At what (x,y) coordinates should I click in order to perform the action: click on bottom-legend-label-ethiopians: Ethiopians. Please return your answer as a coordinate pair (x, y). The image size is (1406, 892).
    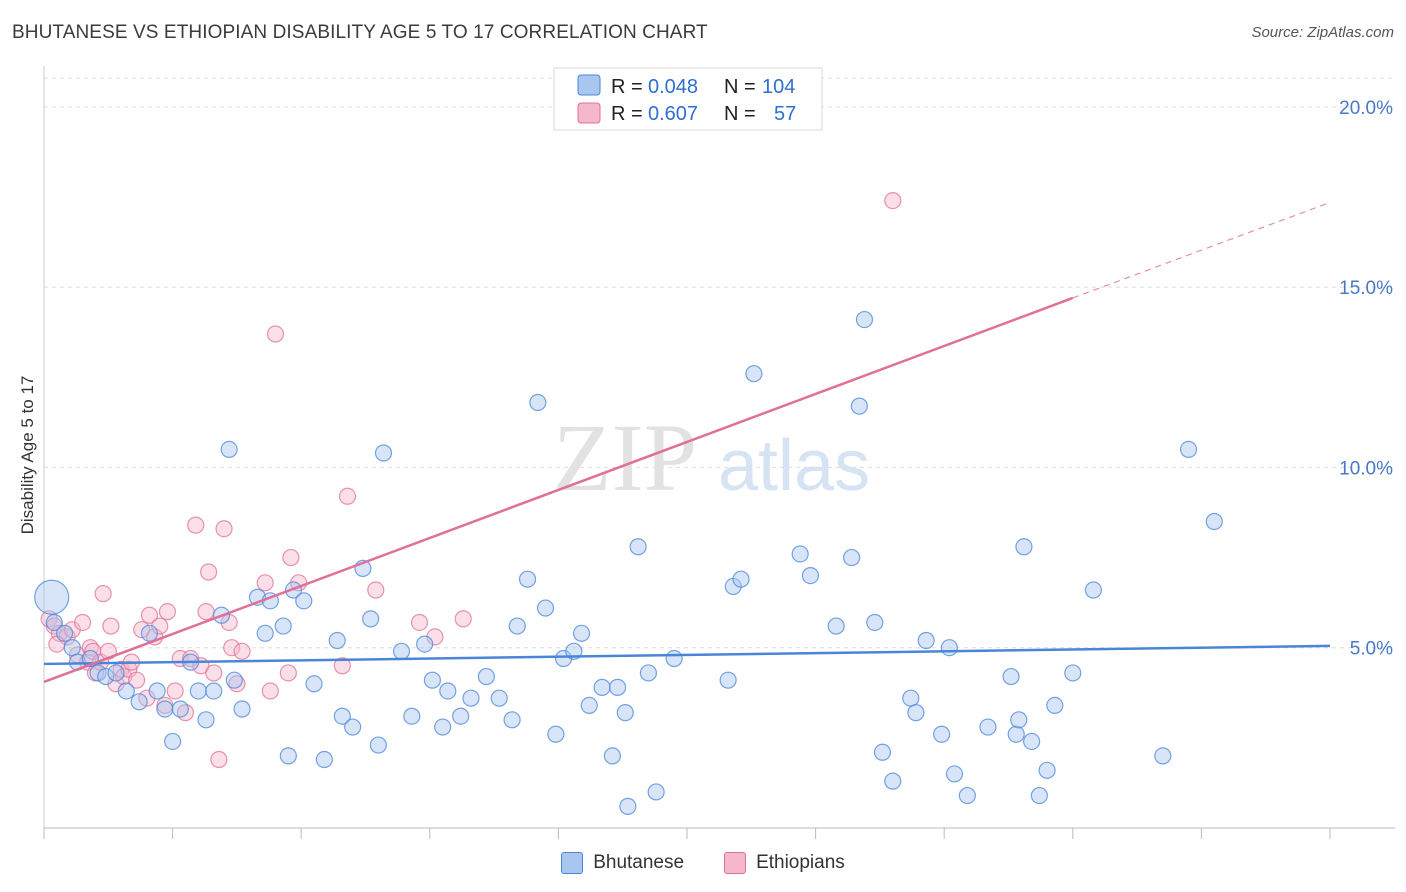
    Looking at the image, I should click on (800, 862).